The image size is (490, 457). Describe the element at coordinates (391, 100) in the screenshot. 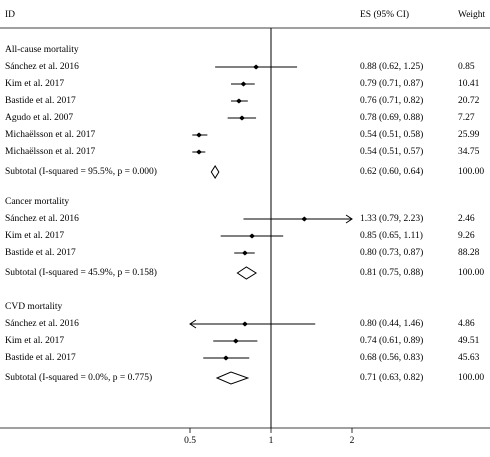

I see `es-ci: 0.76 (0.71, 0.82)` at that location.